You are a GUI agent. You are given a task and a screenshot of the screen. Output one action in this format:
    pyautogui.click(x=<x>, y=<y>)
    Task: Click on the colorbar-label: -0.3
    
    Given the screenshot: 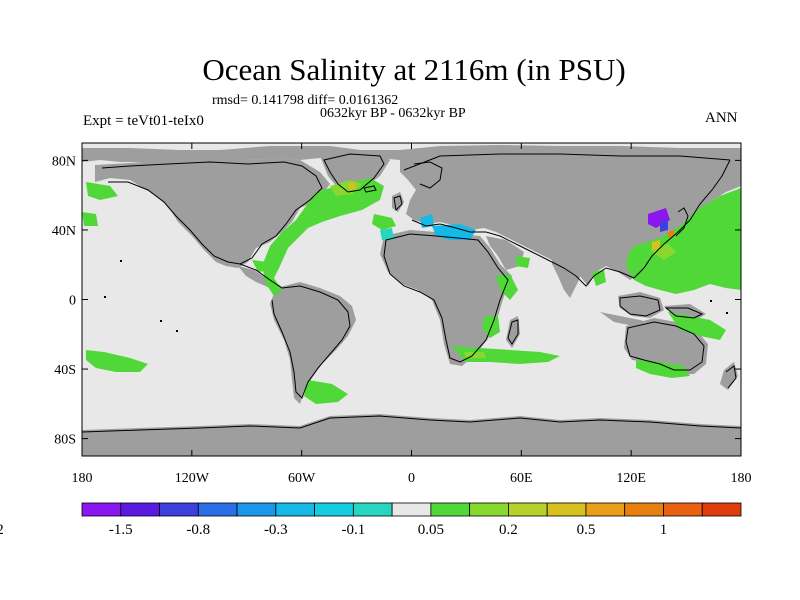 What is the action you would take?
    pyautogui.click(x=276, y=530)
    